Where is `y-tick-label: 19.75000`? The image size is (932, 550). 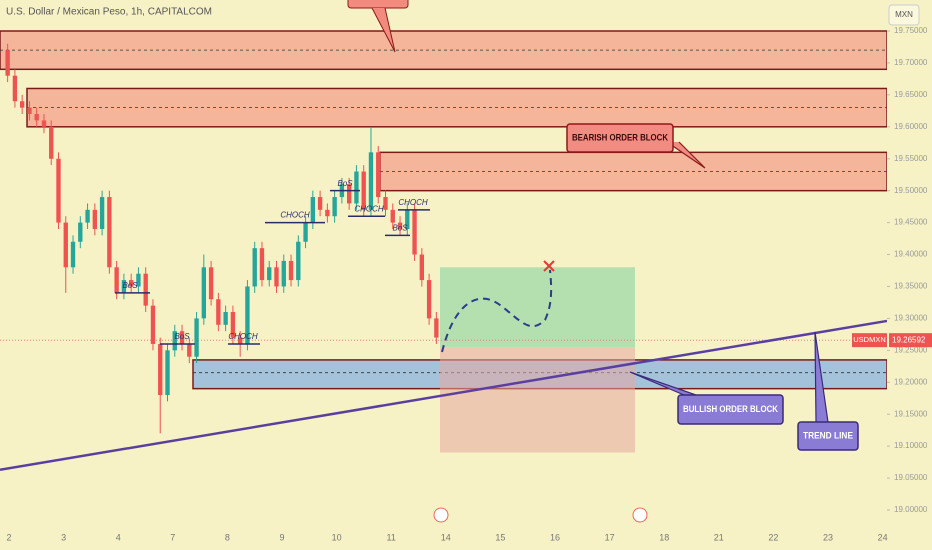 y-tick-label: 19.75000 is located at coordinates (911, 30).